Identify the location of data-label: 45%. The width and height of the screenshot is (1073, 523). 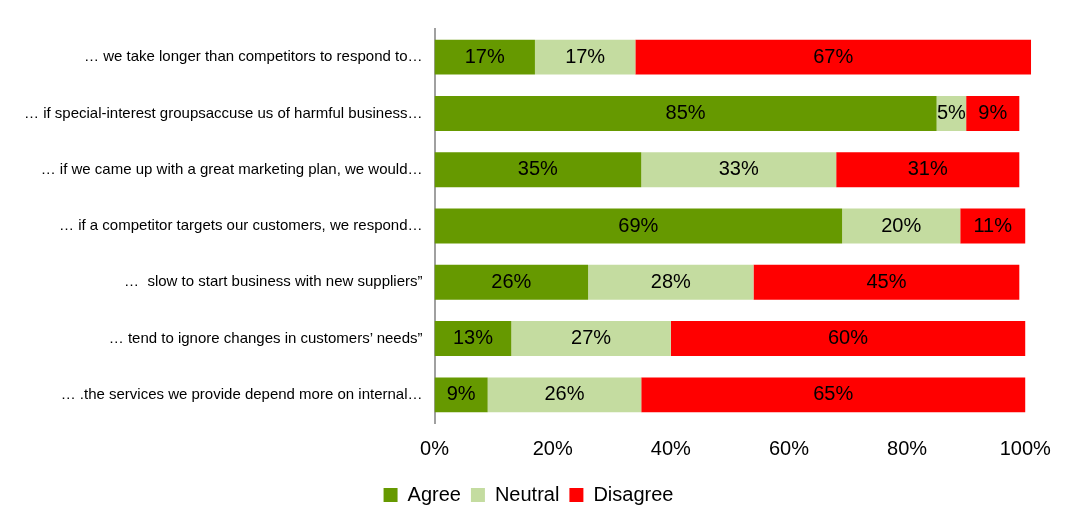
(886, 280).